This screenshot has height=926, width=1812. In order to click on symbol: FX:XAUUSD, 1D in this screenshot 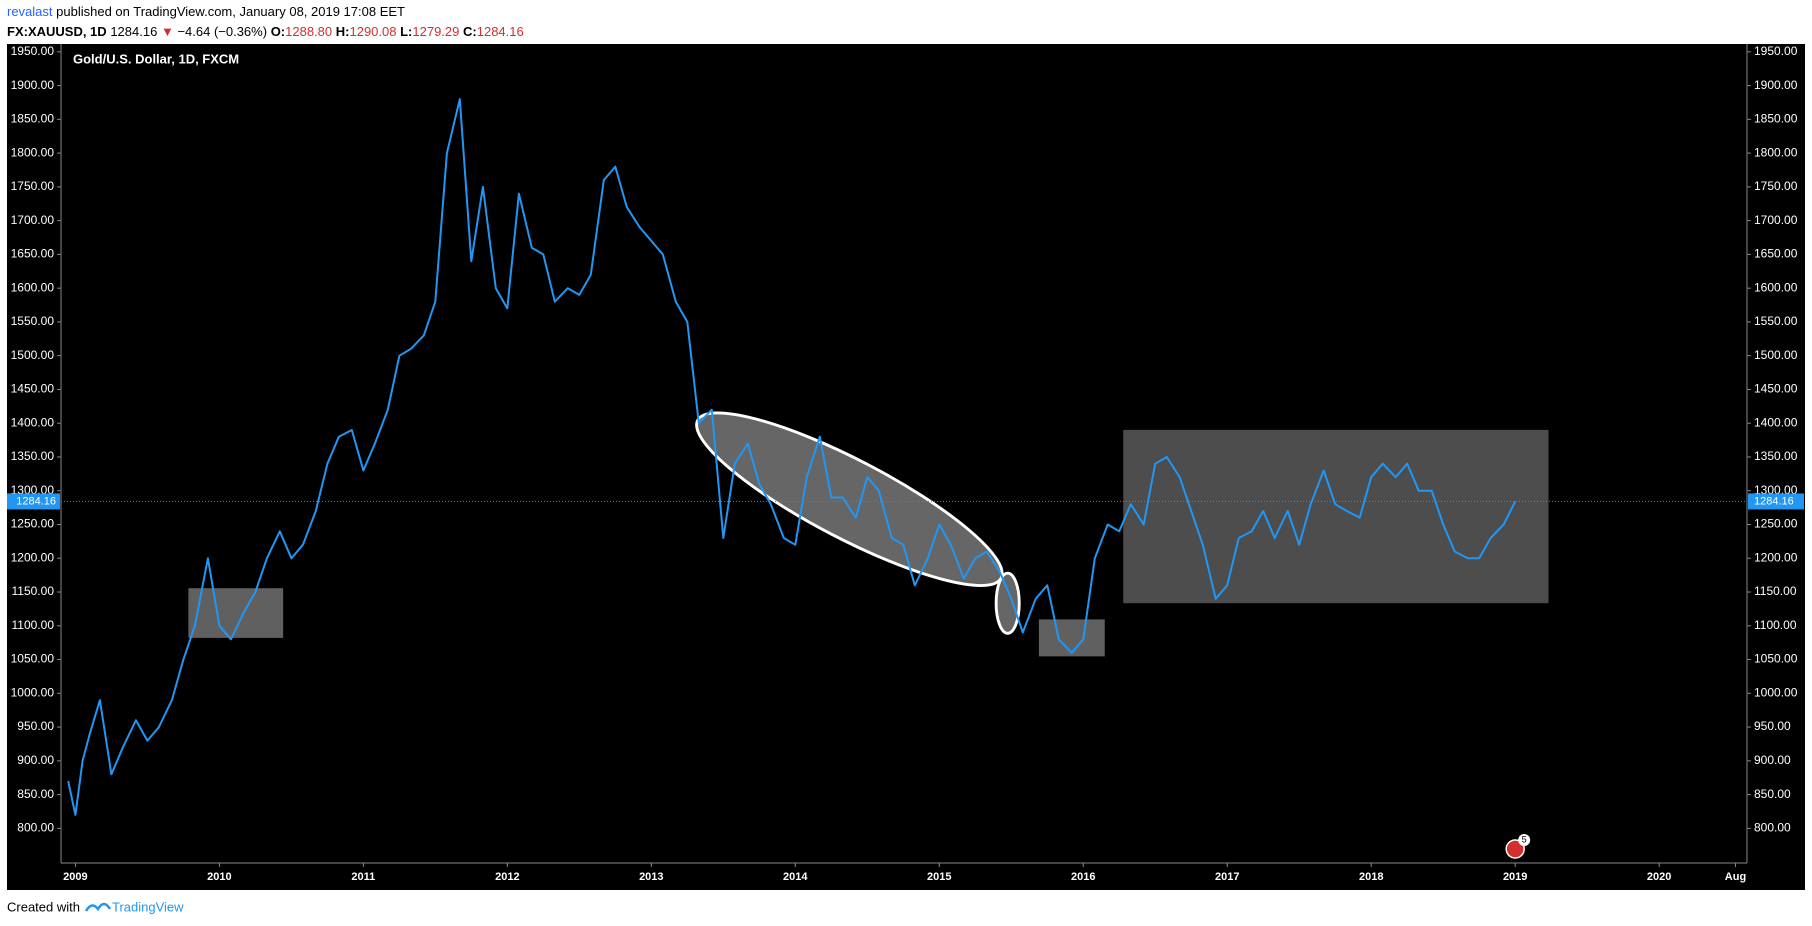, I will do `click(57, 31)`.